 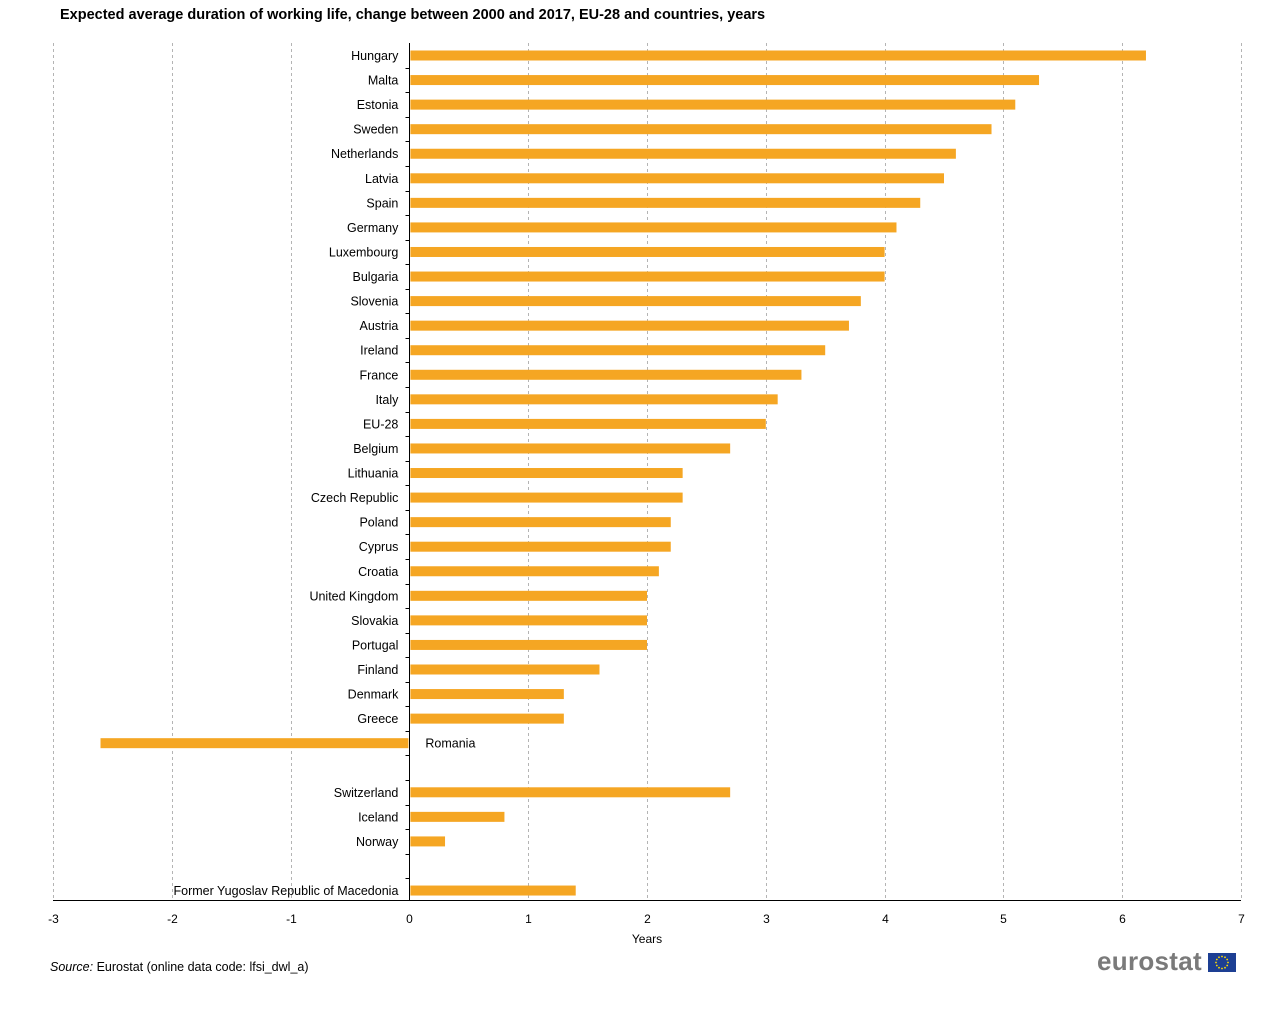 What do you see at coordinates (286, 891) in the screenshot?
I see `category-label: Former Yugoslav Republic of Macedonia` at bounding box center [286, 891].